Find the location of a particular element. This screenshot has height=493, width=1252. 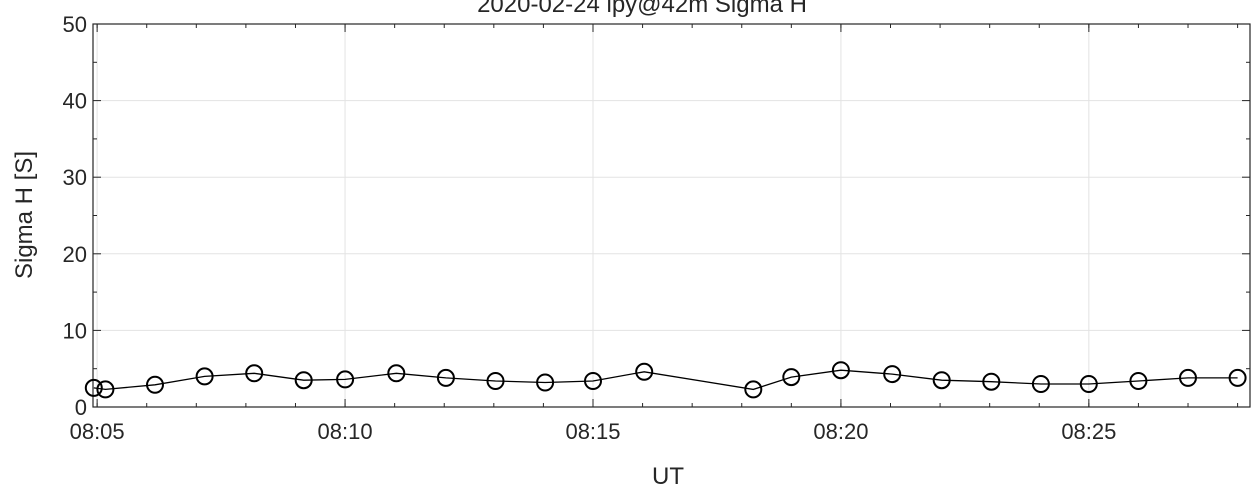

x-tick-label: 08:25 is located at coordinates (1088, 431).